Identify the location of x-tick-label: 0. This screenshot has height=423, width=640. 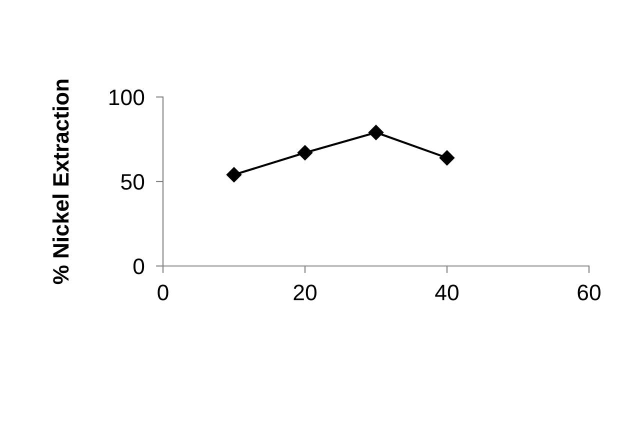
(163, 292).